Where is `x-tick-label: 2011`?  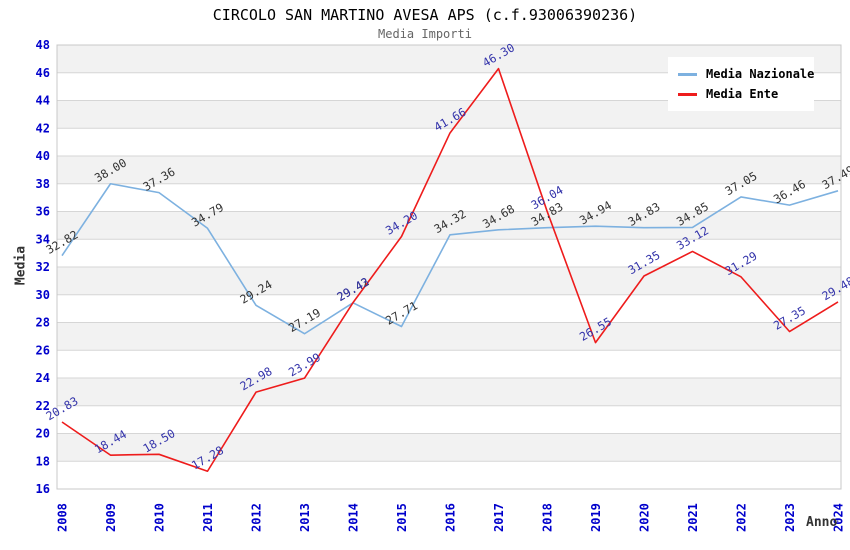
x-tick-label: 2011 is located at coordinates (208, 517).